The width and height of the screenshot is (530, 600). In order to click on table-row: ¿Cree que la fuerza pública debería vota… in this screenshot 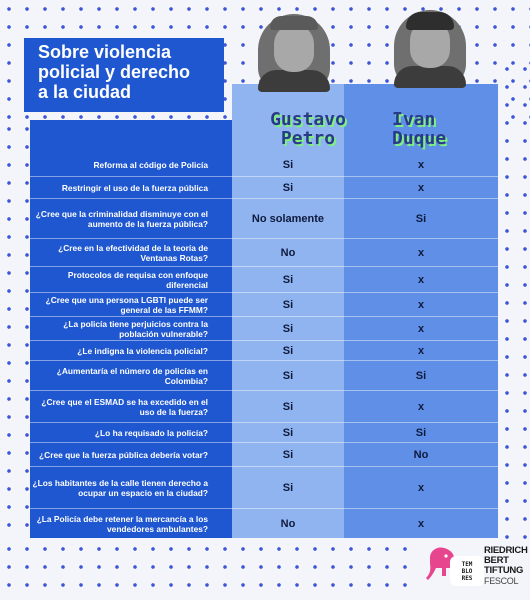, I will do `click(264, 454)`.